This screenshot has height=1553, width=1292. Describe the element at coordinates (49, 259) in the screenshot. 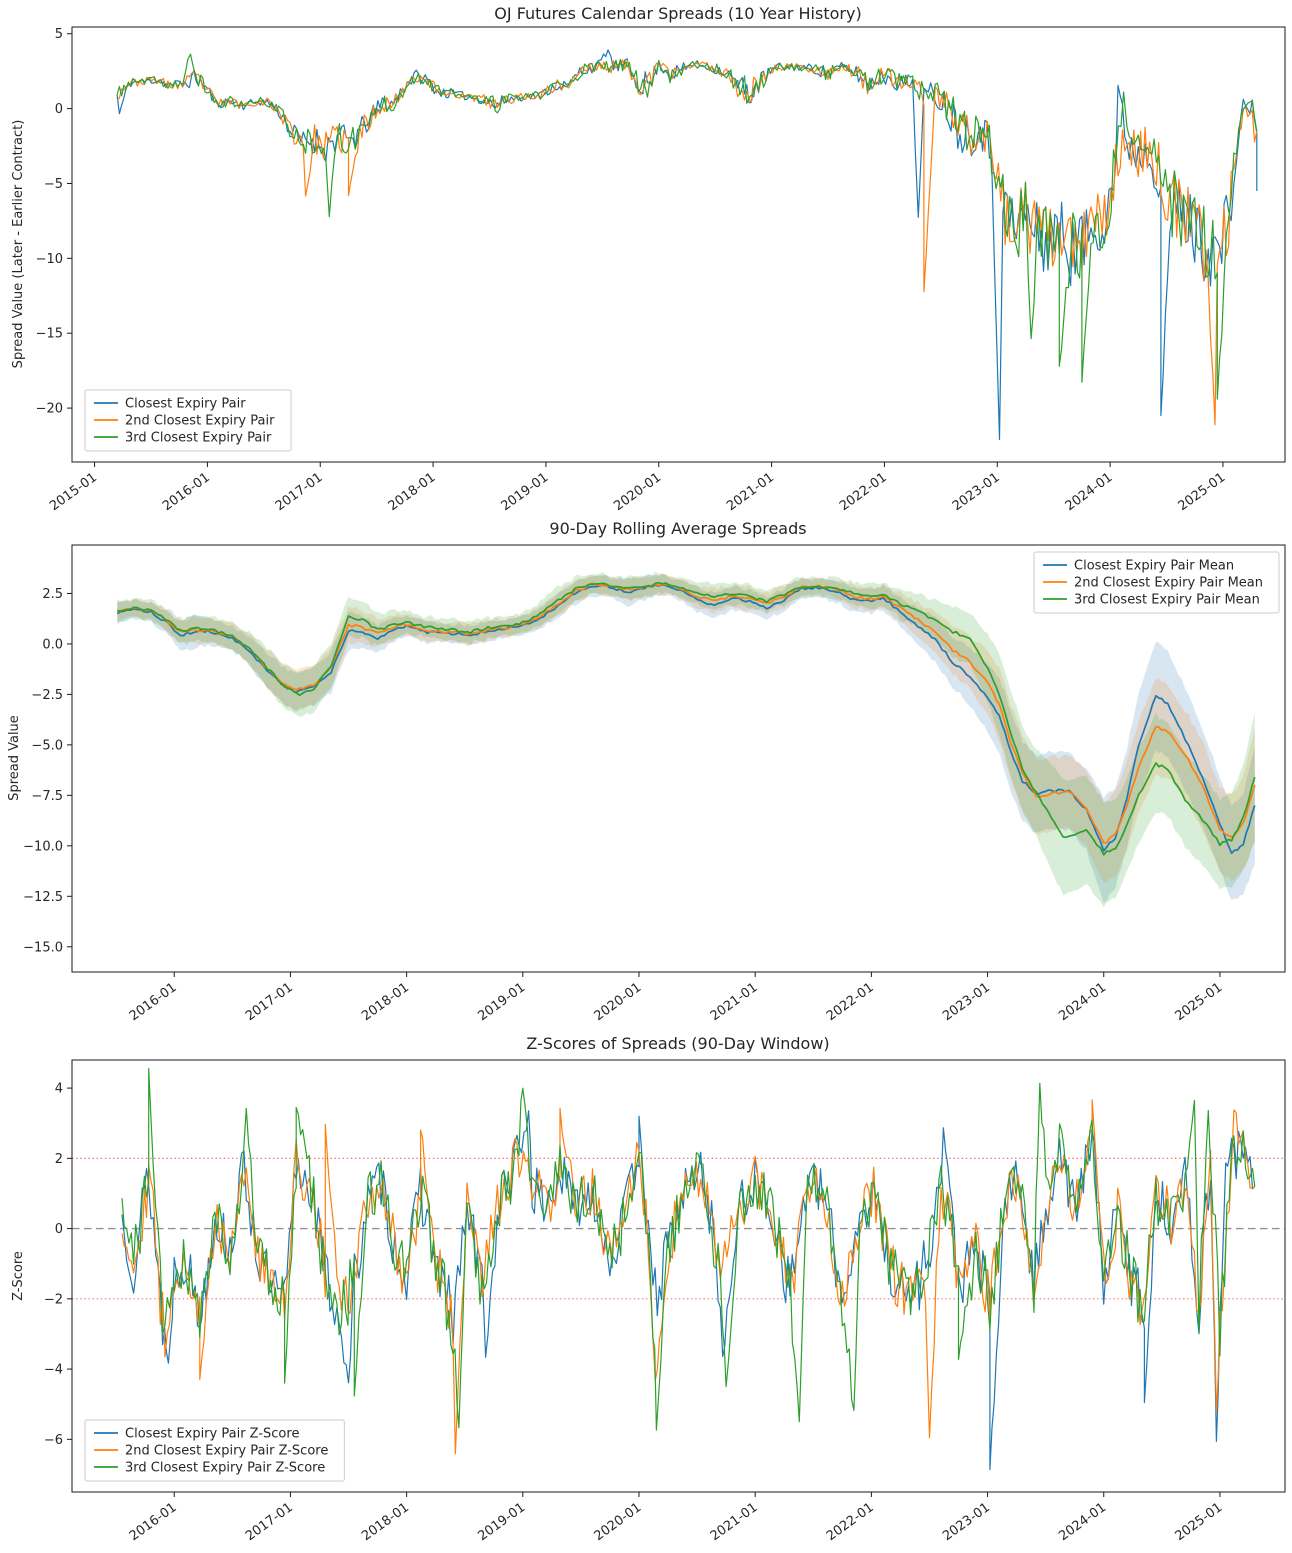

I see `y-tick-label: −10` at that location.